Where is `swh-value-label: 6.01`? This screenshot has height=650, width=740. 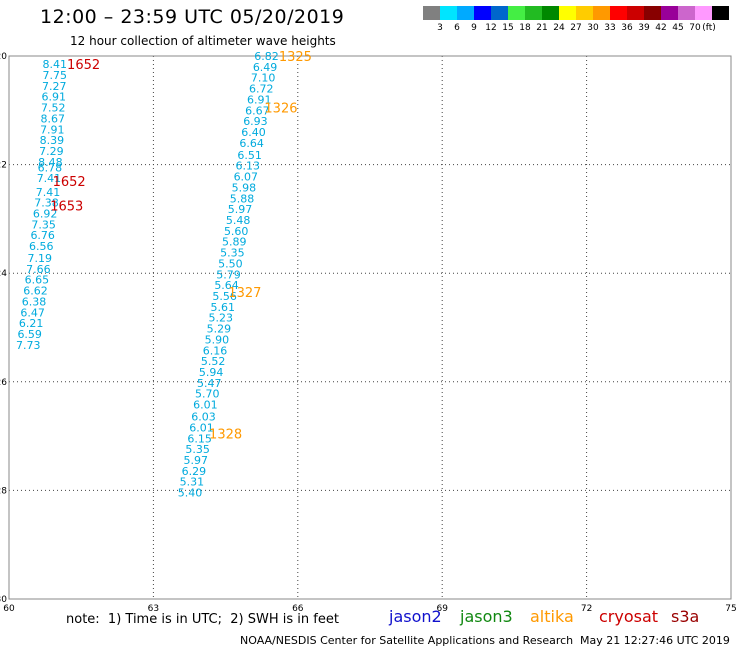 swh-value-label: 6.01 is located at coordinates (201, 427).